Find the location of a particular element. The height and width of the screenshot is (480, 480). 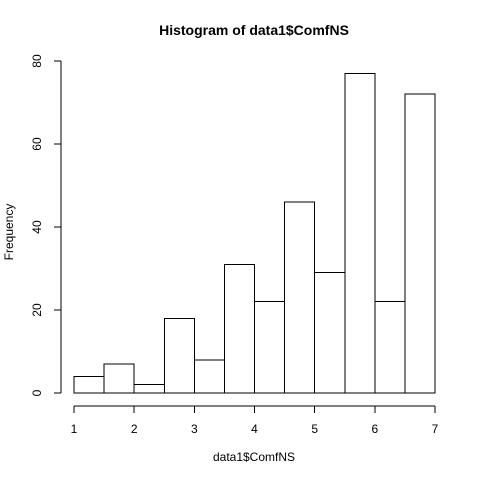

x-tick-label-5: 5 is located at coordinates (314, 429).